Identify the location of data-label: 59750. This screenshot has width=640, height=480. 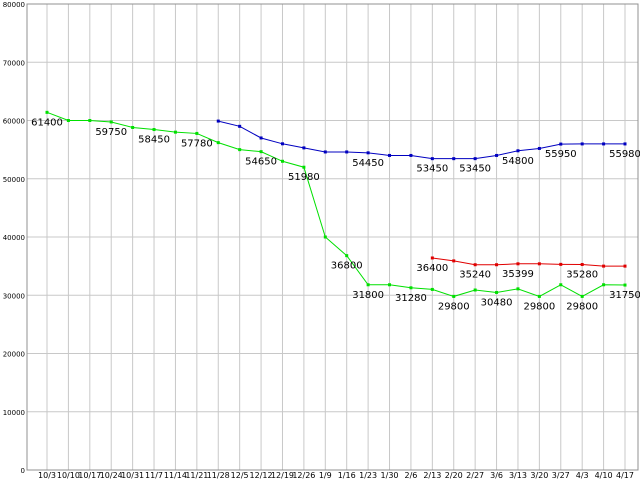
(111, 132).